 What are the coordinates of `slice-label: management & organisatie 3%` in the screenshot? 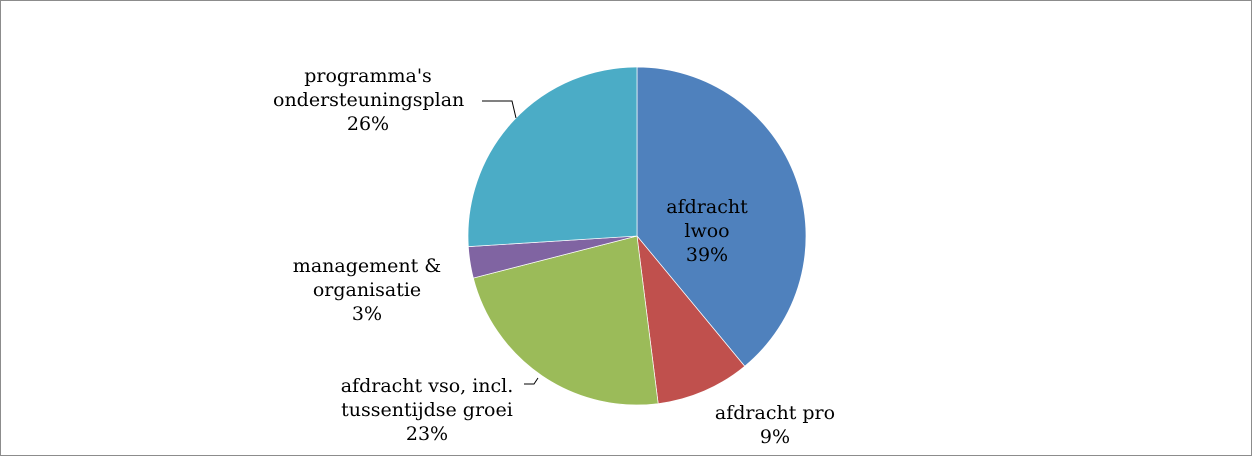 It's located at (367, 290).